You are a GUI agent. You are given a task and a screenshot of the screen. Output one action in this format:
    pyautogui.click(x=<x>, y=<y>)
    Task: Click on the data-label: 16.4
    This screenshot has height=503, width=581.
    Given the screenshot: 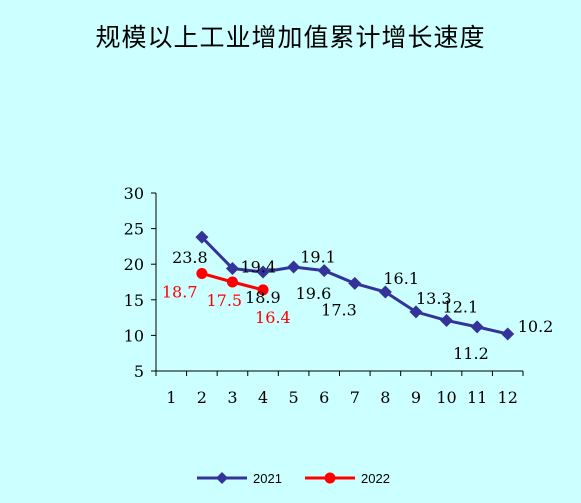 What is the action you would take?
    pyautogui.click(x=273, y=317)
    